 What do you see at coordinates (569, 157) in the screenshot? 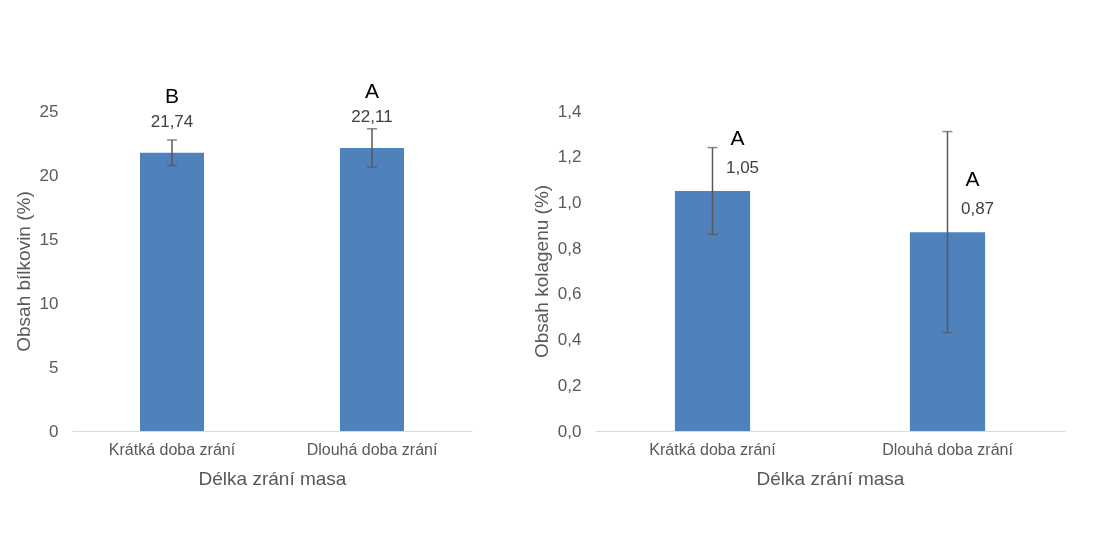
I see `y-tick-label: 1,2` at bounding box center [569, 157].